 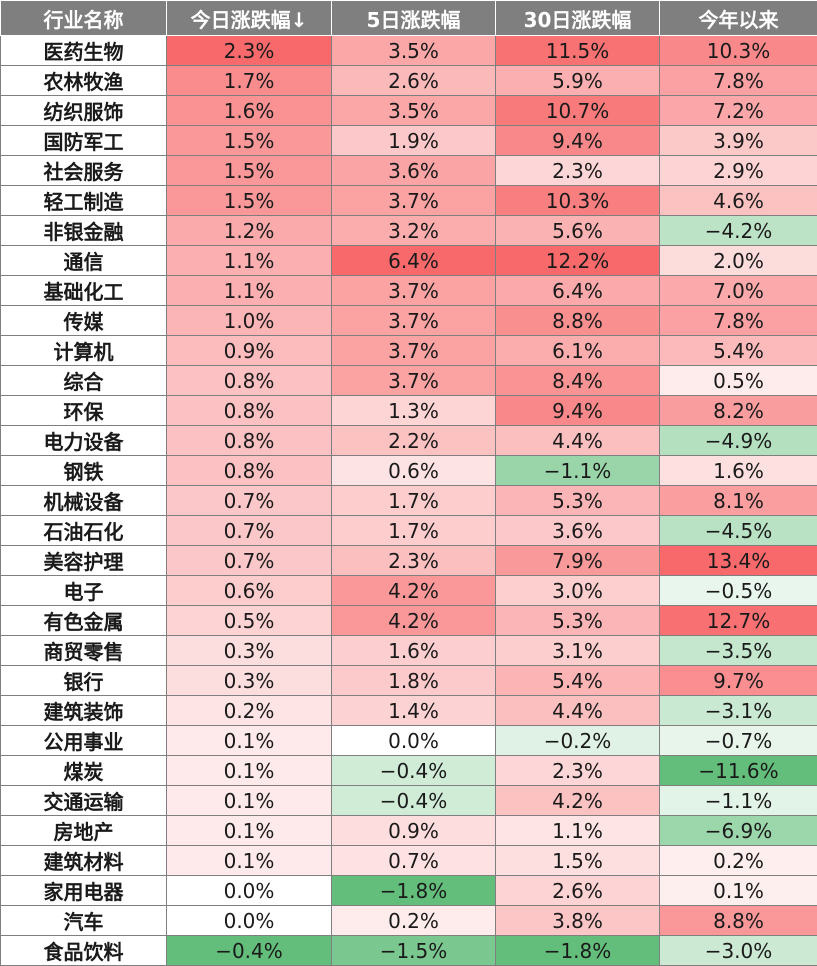 I want to click on 30day-change-cell: 5.9%, so click(x=578, y=81).